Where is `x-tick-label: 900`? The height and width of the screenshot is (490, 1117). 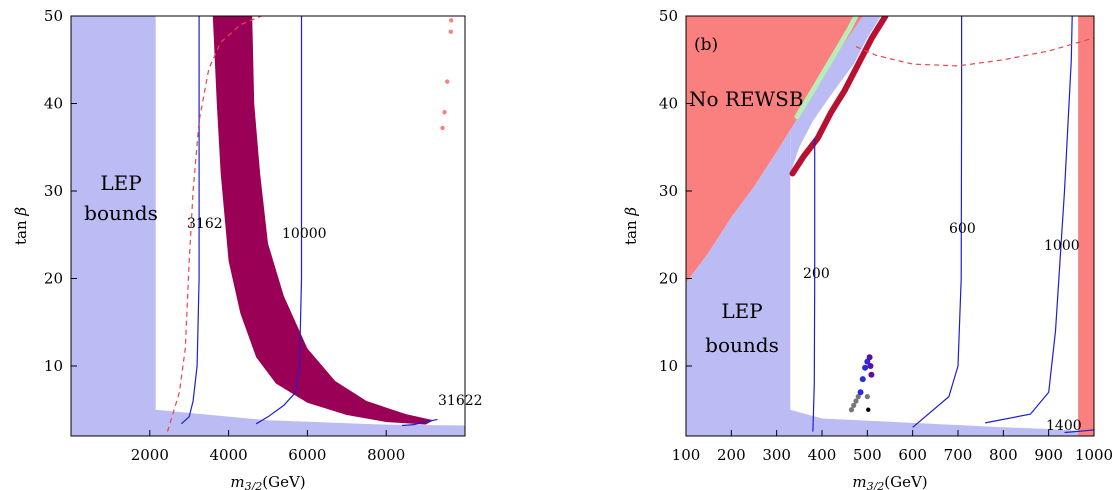 x-tick-label: 900 is located at coordinates (1048, 455).